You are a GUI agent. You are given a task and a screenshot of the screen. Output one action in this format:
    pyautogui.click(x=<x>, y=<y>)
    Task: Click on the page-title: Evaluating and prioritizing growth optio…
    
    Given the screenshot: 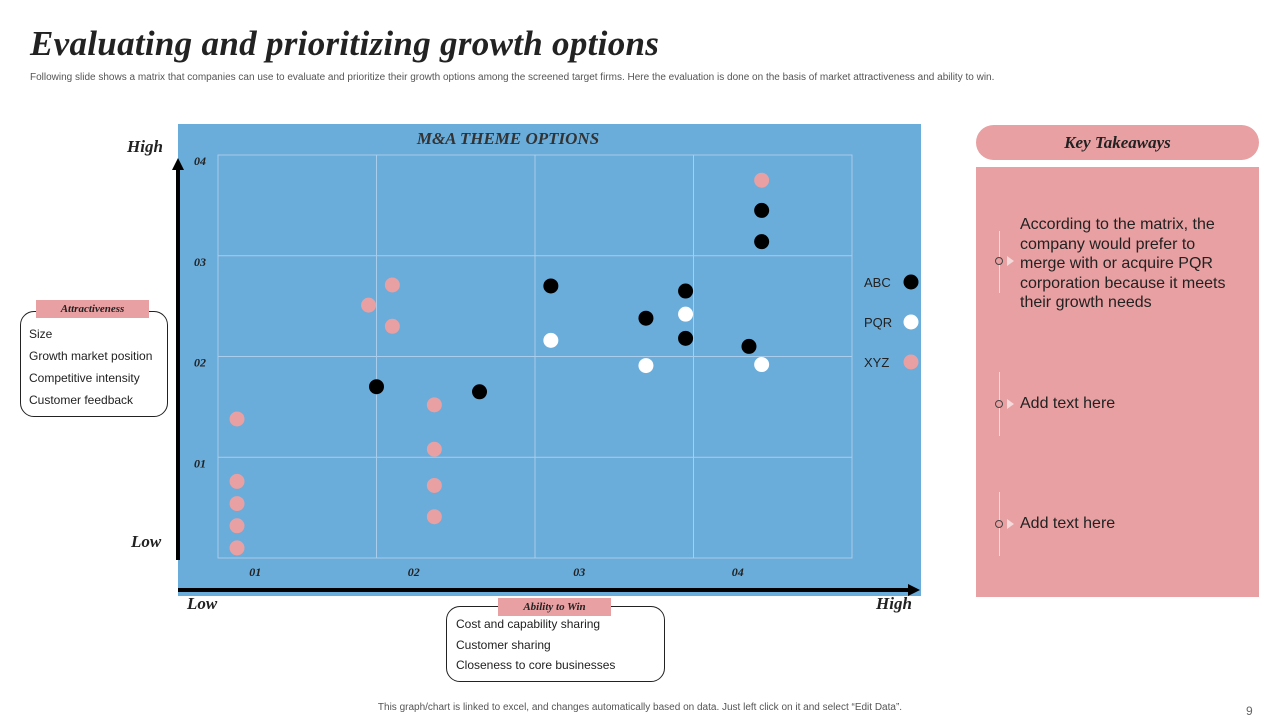 What is the action you would take?
    pyautogui.click(x=345, y=43)
    